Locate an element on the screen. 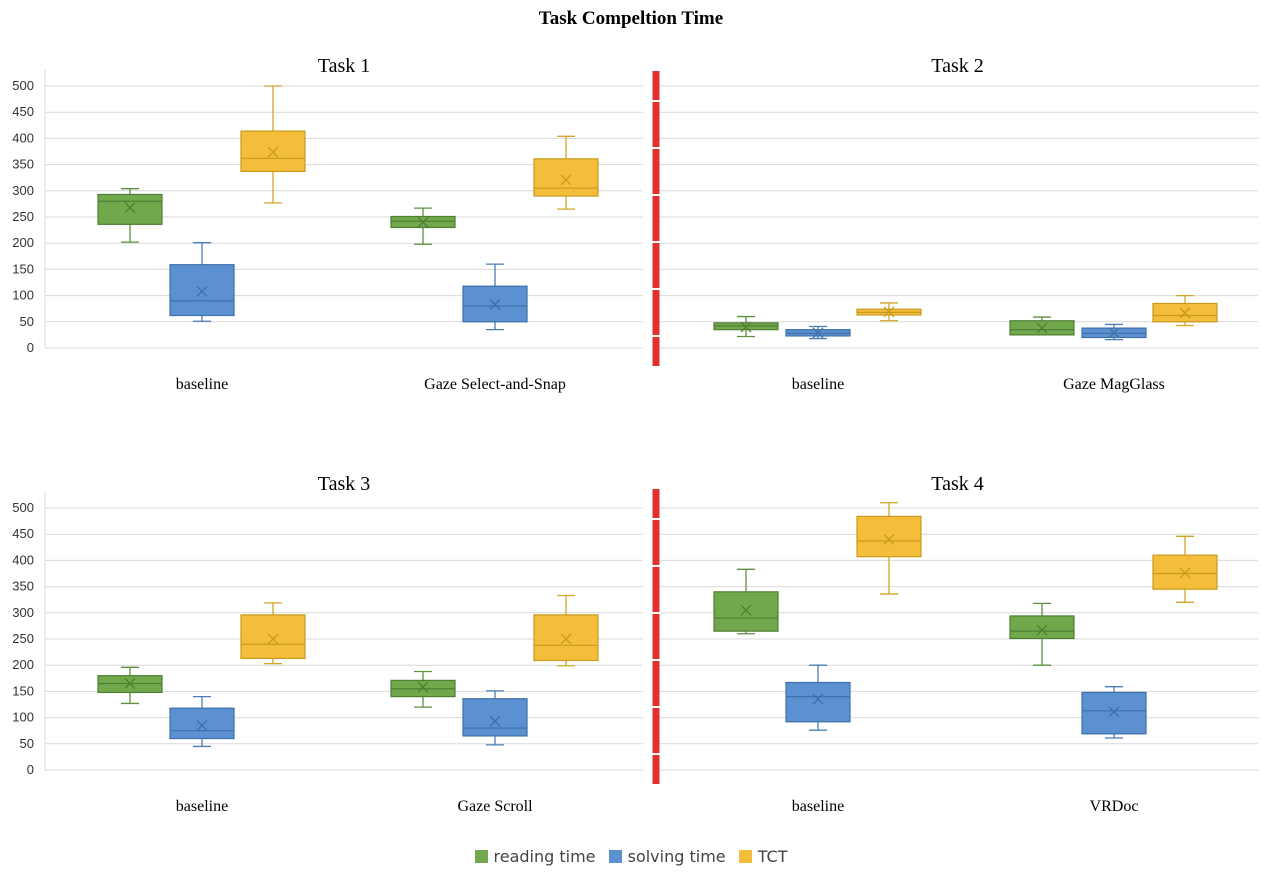  legend: reading time solving time TCT is located at coordinates (631, 857).